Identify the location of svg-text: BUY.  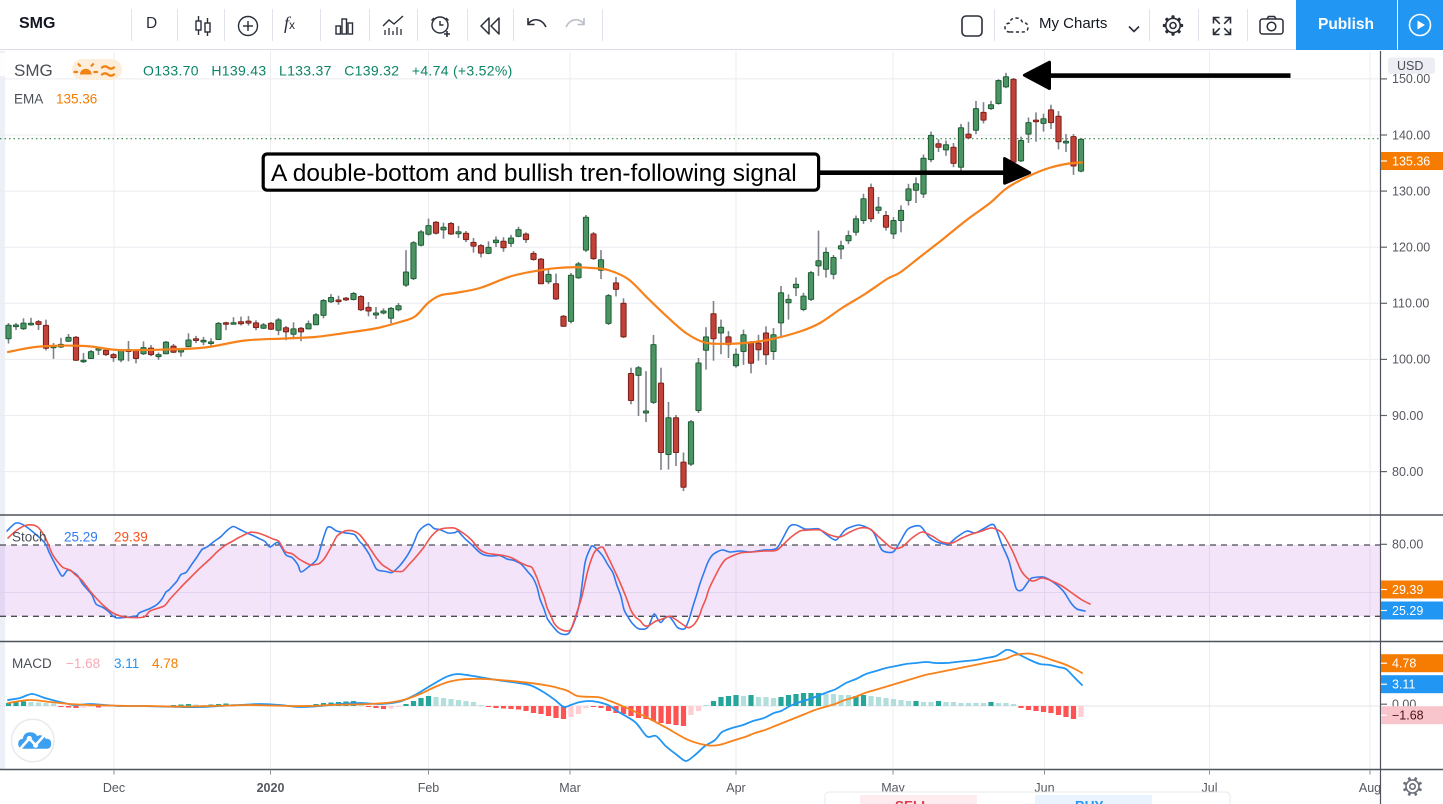
(1089, 801).